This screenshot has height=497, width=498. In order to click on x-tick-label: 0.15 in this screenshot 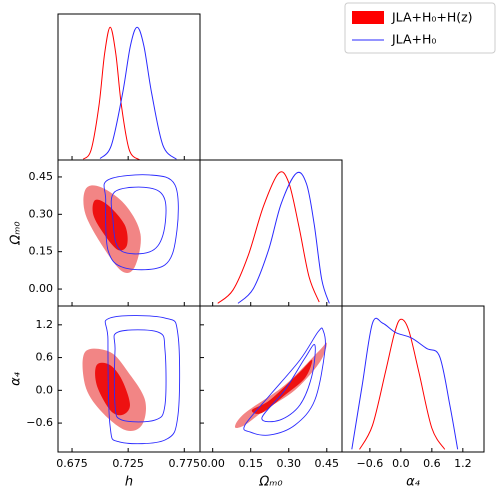, I will do `click(250, 463)`.